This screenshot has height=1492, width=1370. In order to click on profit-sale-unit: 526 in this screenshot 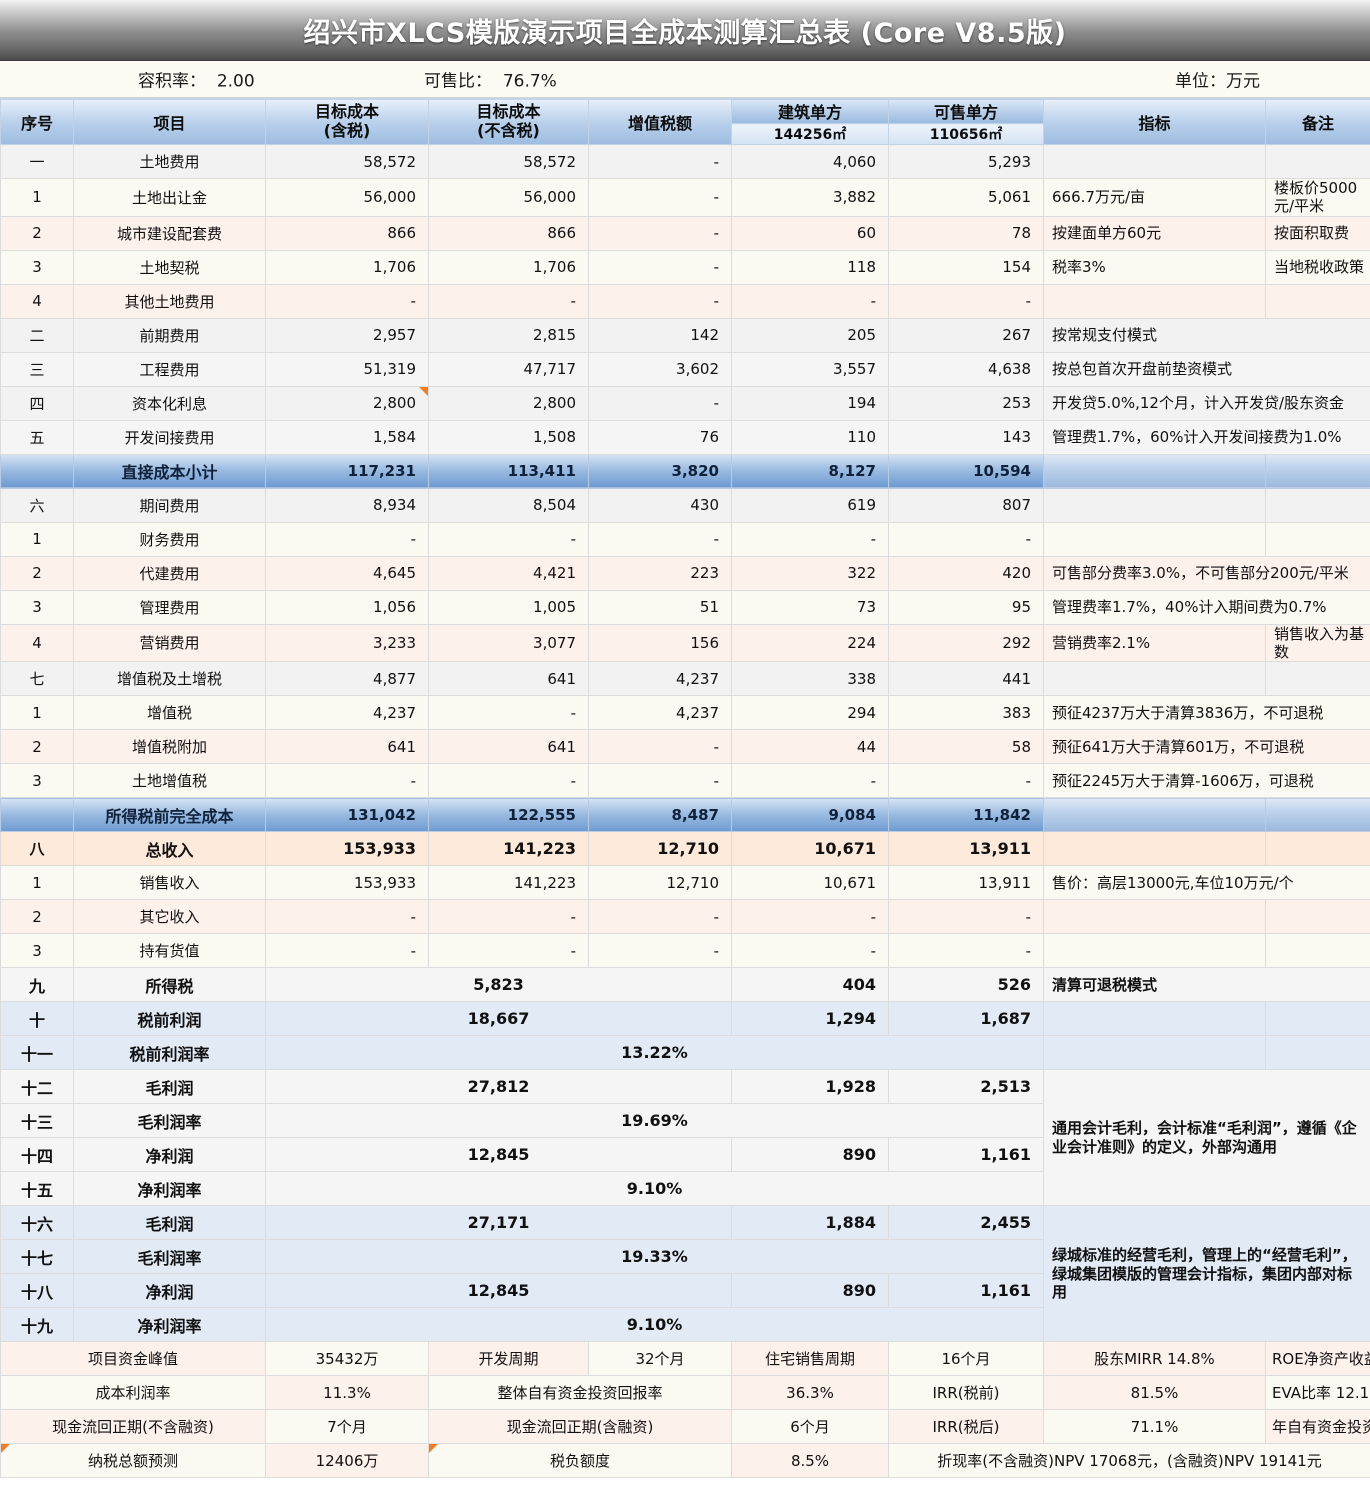, I will do `click(966, 985)`.